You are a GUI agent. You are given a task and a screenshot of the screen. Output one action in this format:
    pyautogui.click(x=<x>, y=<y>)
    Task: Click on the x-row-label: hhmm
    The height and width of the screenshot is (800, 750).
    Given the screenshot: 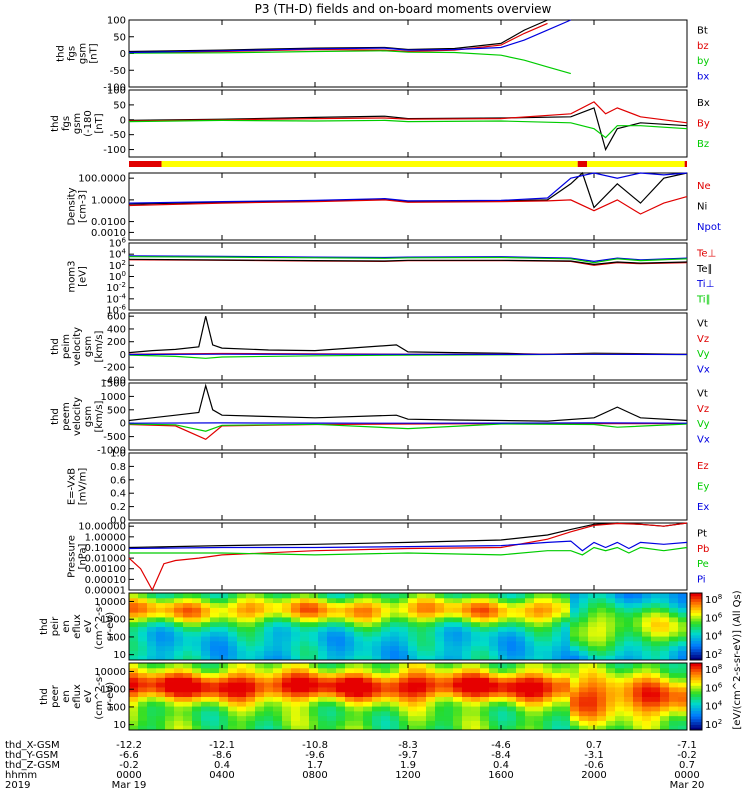 What is the action you would take?
    pyautogui.click(x=21, y=775)
    